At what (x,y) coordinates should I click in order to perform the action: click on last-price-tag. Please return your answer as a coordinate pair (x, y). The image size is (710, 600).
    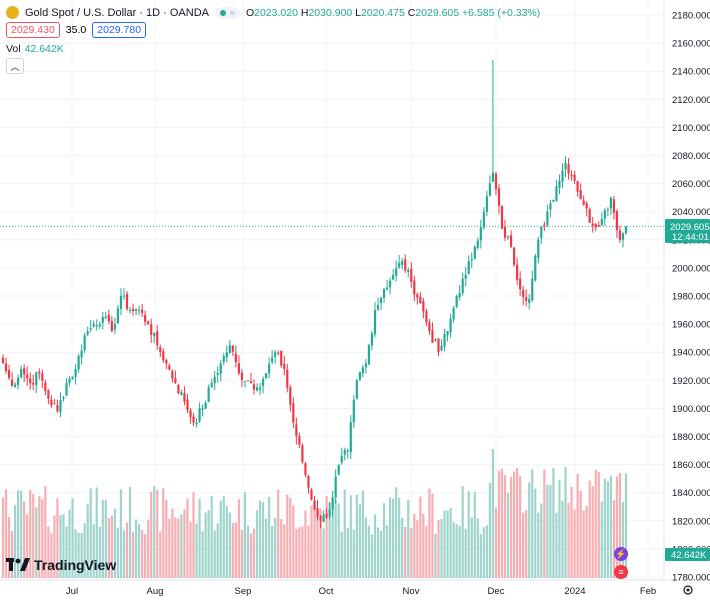
    Looking at the image, I should click on (687, 231).